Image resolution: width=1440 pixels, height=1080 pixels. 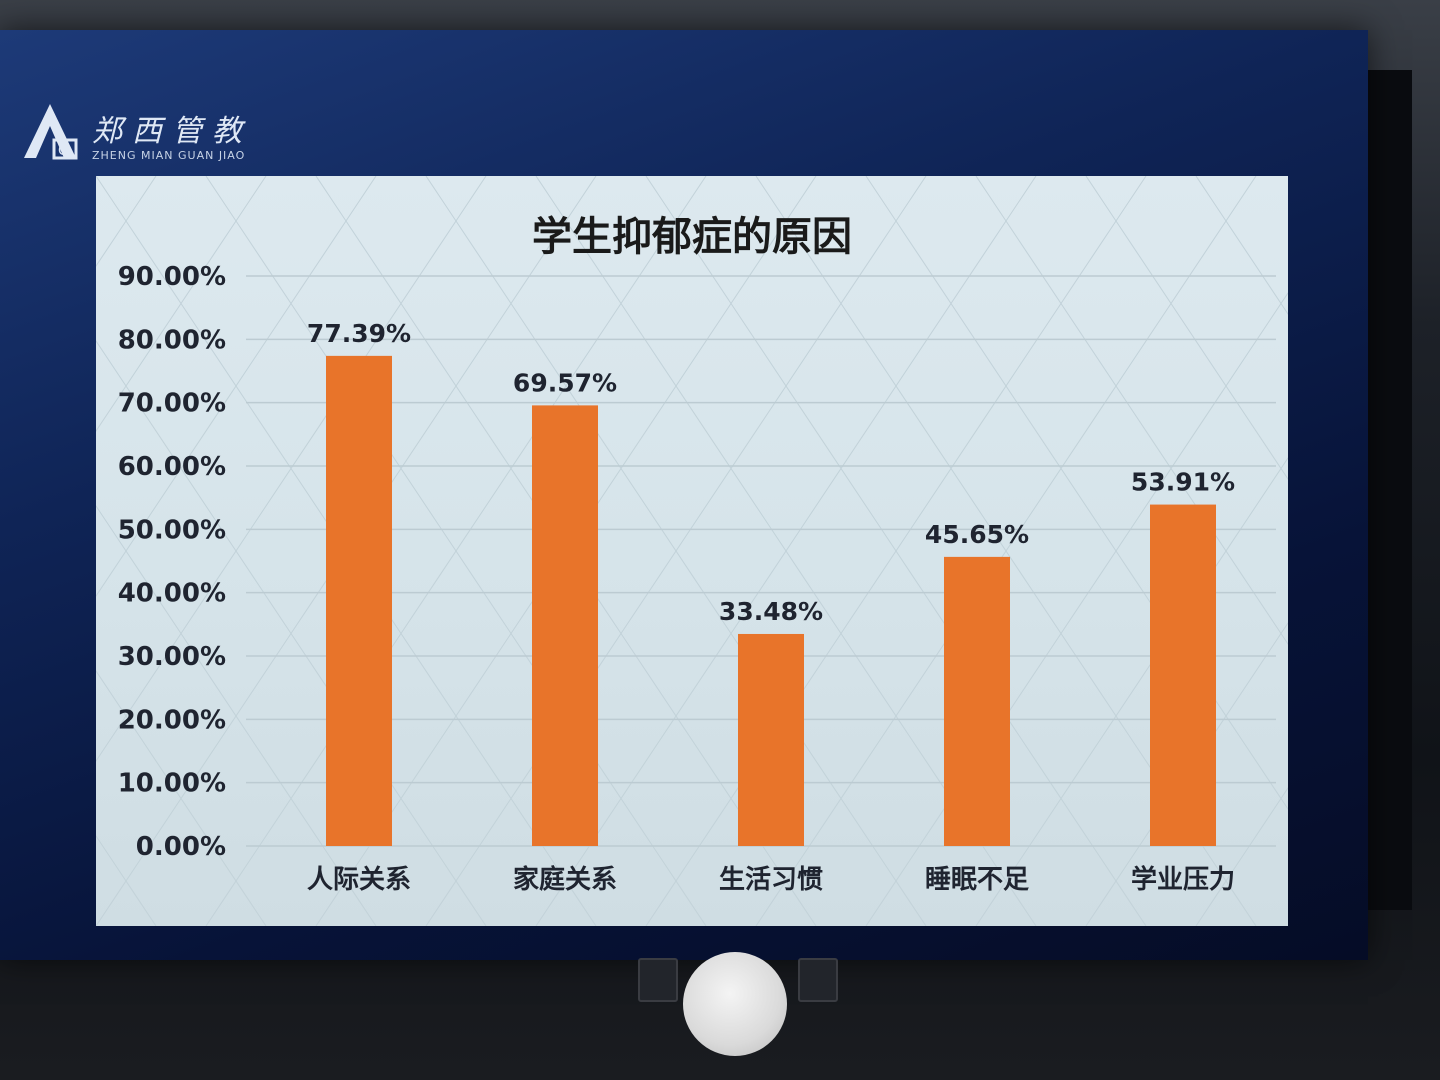 What do you see at coordinates (359, 333) in the screenshot?
I see `data-label: 77.39%` at bounding box center [359, 333].